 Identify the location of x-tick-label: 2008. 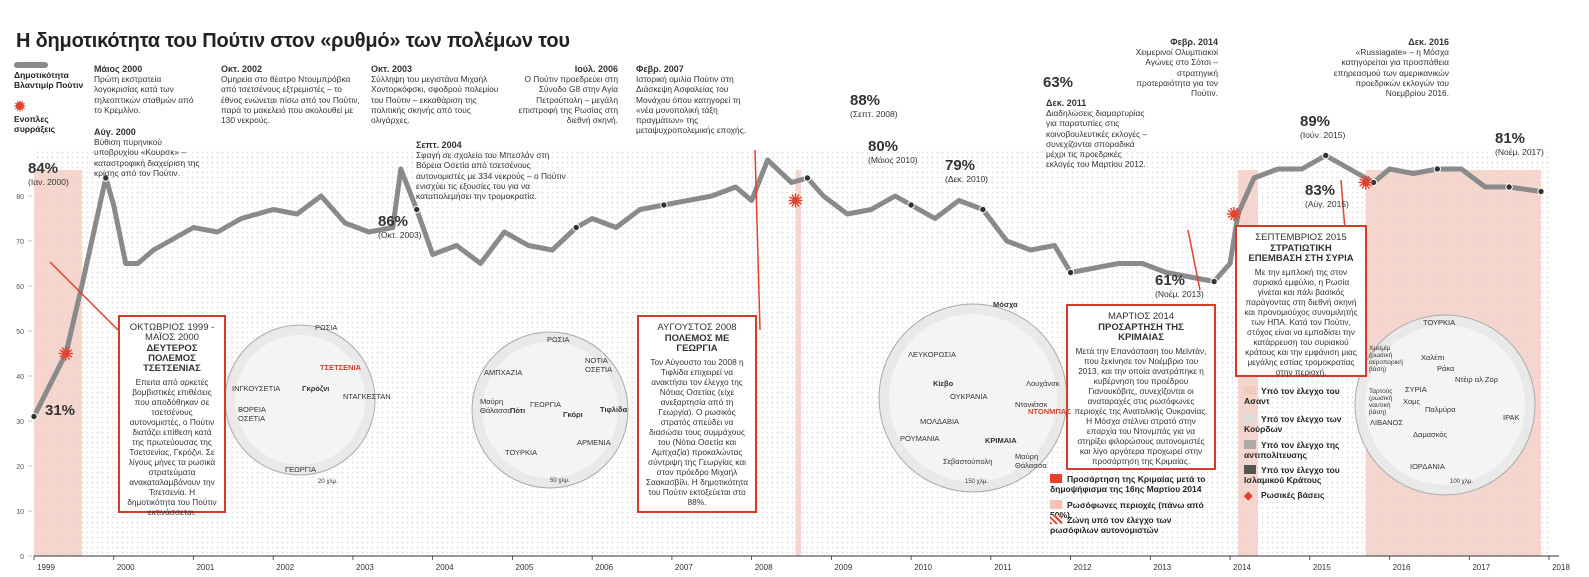
(764, 567).